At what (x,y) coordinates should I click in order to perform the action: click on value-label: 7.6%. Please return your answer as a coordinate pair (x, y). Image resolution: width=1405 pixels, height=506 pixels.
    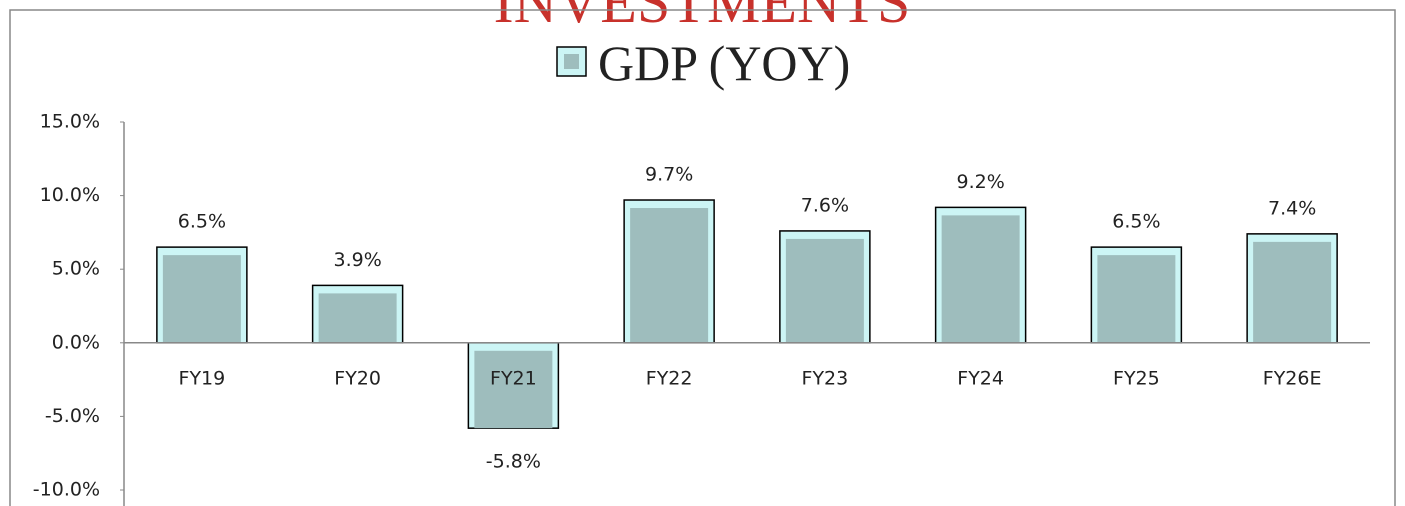
    Looking at the image, I should click on (825, 205).